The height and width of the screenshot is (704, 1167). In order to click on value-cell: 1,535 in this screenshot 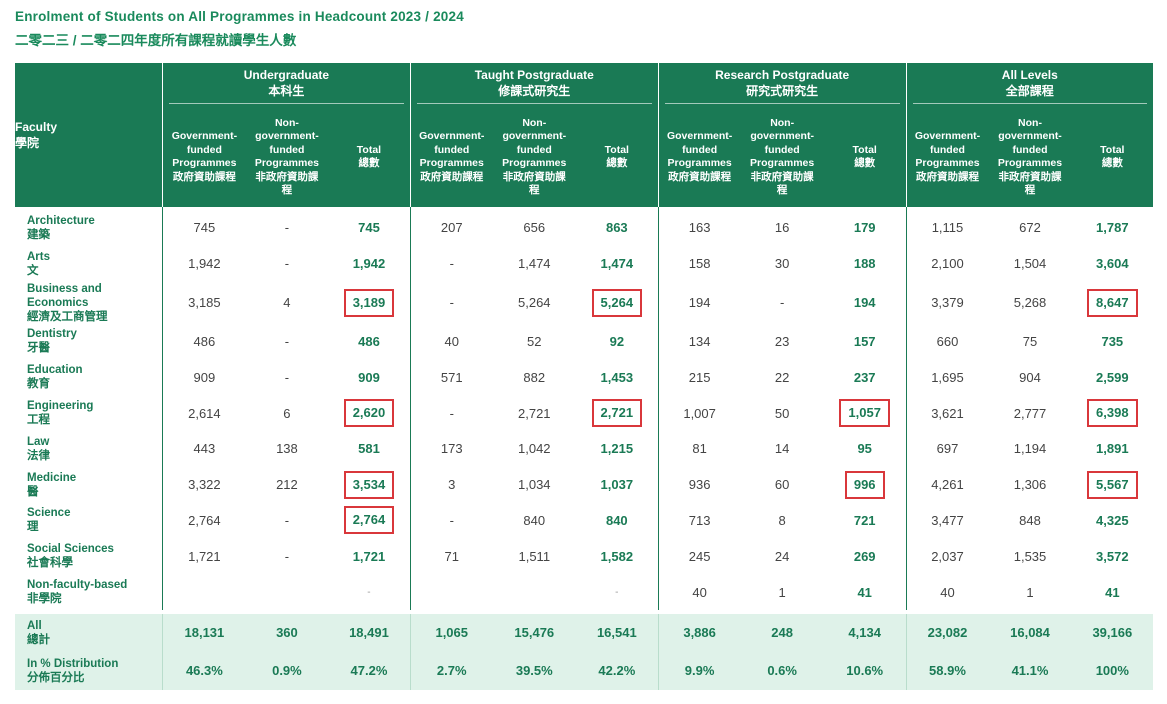, I will do `click(1030, 556)`.